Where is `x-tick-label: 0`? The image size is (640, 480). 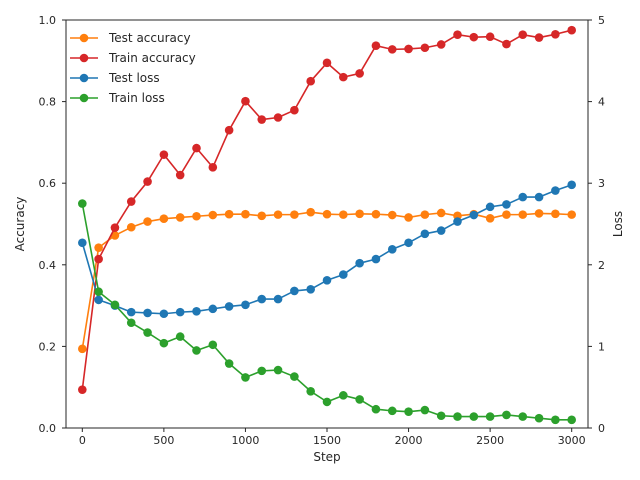
x-tick-label: 0 is located at coordinates (82, 440).